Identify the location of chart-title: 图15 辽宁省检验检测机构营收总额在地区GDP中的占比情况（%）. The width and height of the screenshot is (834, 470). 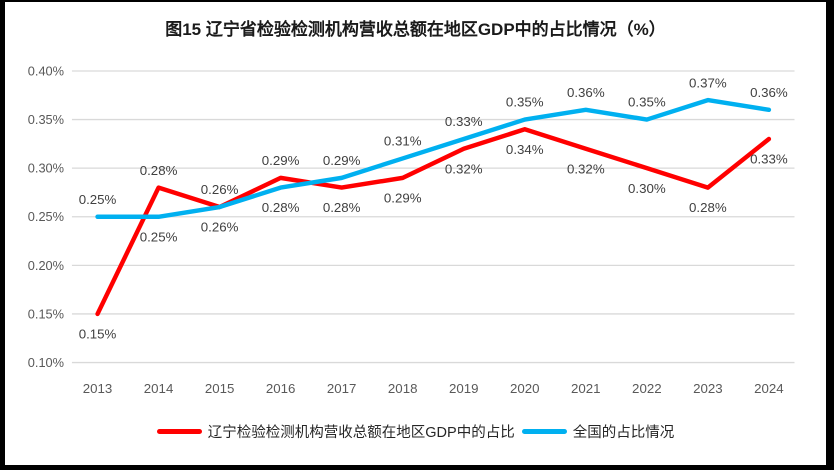
(415, 29).